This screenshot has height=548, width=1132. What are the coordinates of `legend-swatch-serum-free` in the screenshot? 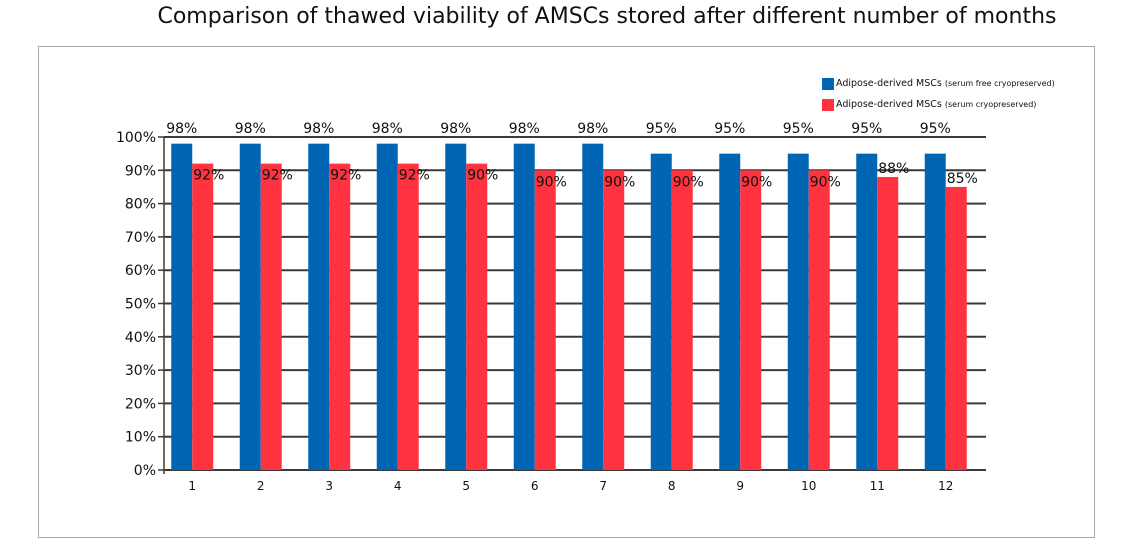 It's located at (828, 83).